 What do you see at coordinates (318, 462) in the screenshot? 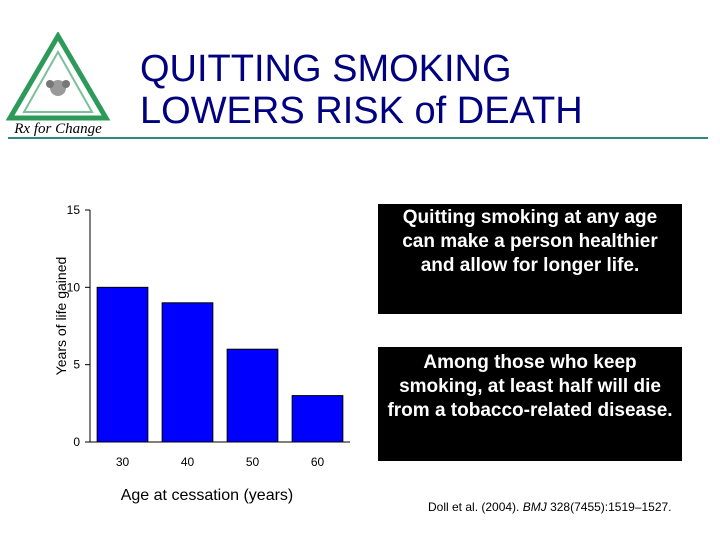
I see `x-tick-label: 60` at bounding box center [318, 462].